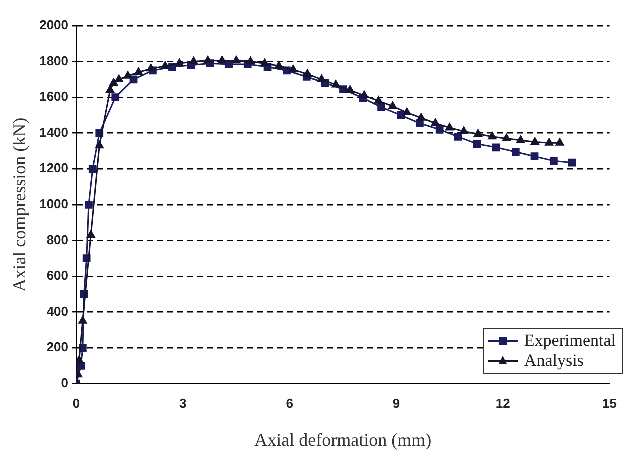 The image size is (625, 466). What do you see at coordinates (76, 404) in the screenshot?
I see `x-tick-label: 0` at bounding box center [76, 404].